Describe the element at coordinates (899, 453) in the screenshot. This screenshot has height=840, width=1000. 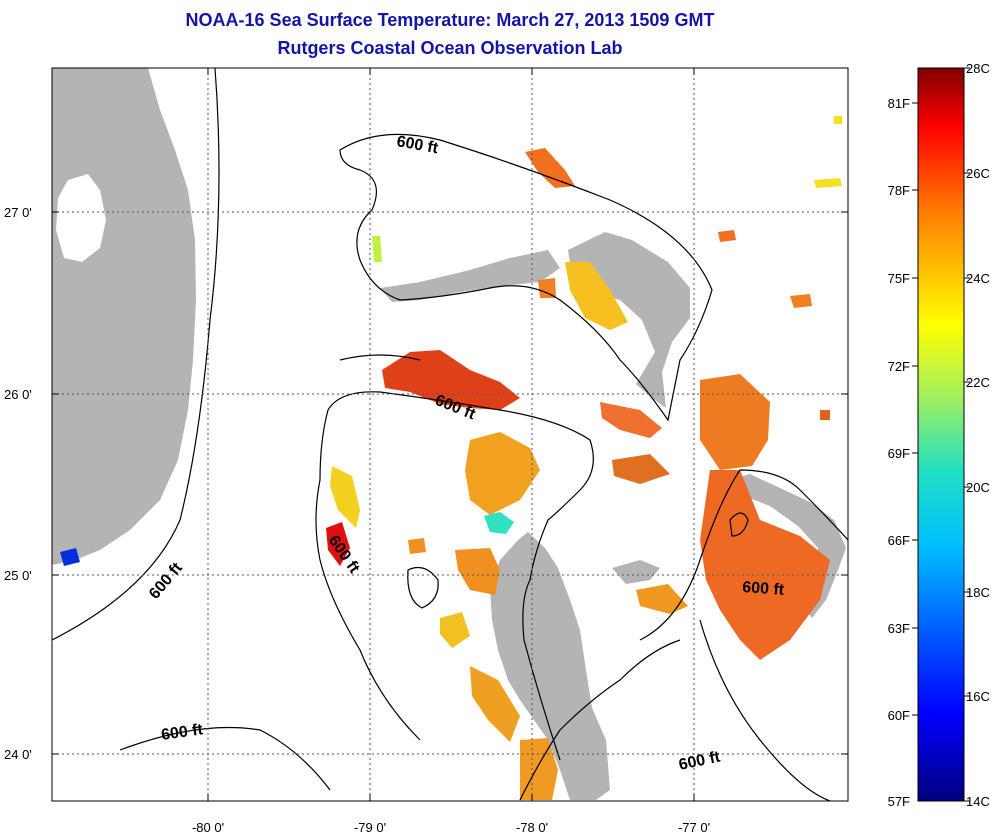
I see `colorbar-f-label: 69F` at that location.